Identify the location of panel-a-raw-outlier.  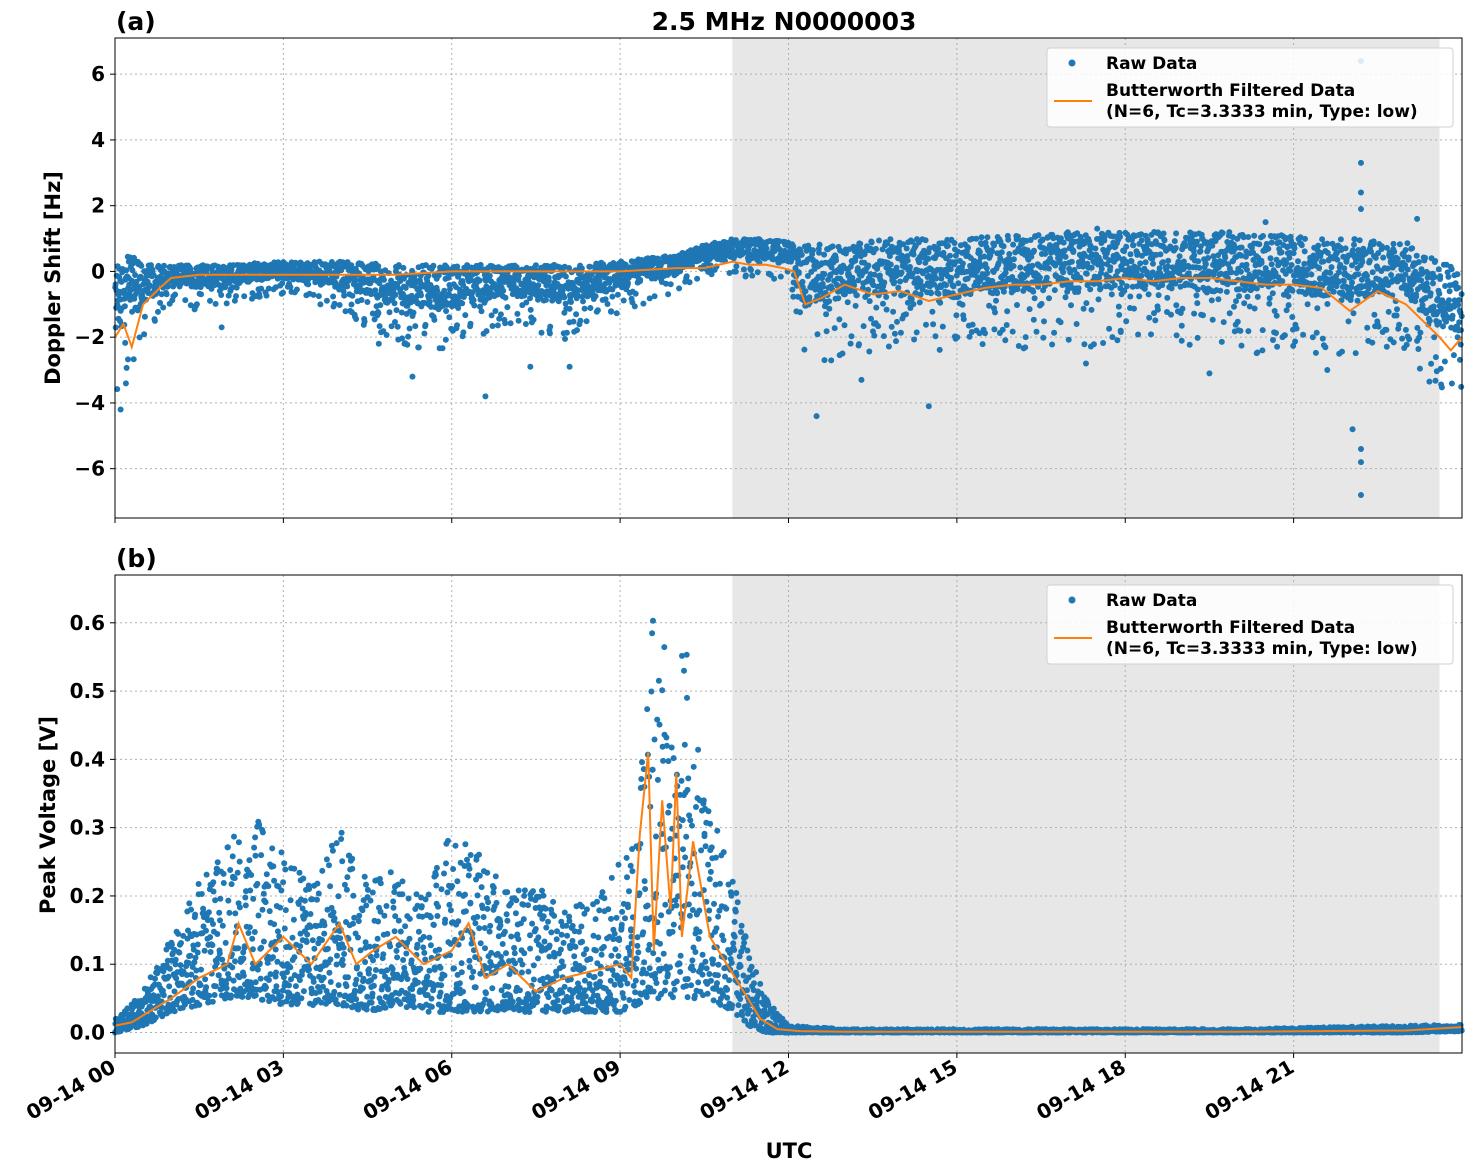
(1327, 370).